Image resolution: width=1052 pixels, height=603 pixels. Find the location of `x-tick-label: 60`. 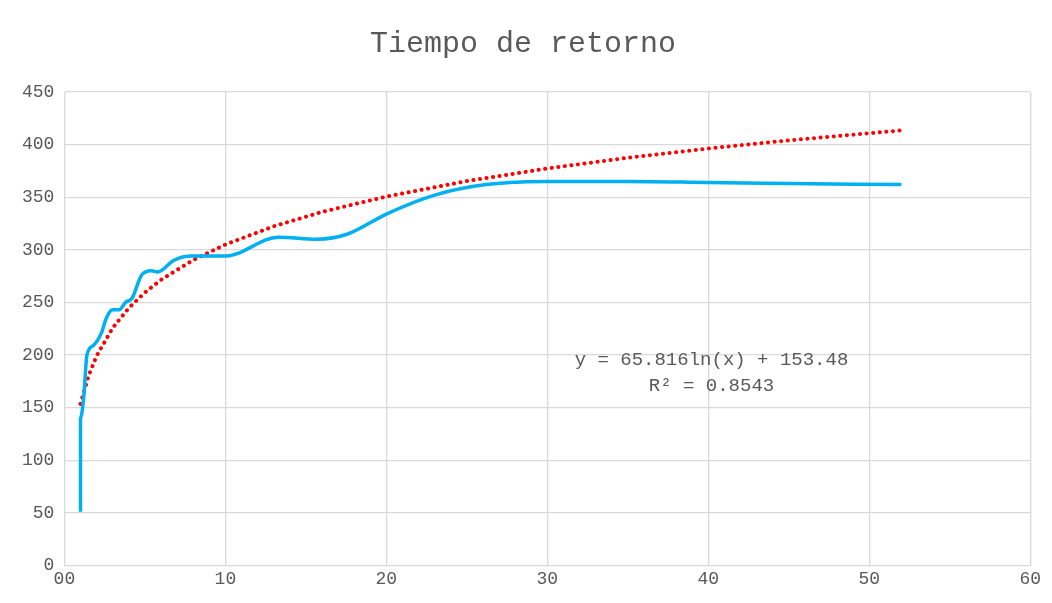

x-tick-label: 60 is located at coordinates (1030, 578).